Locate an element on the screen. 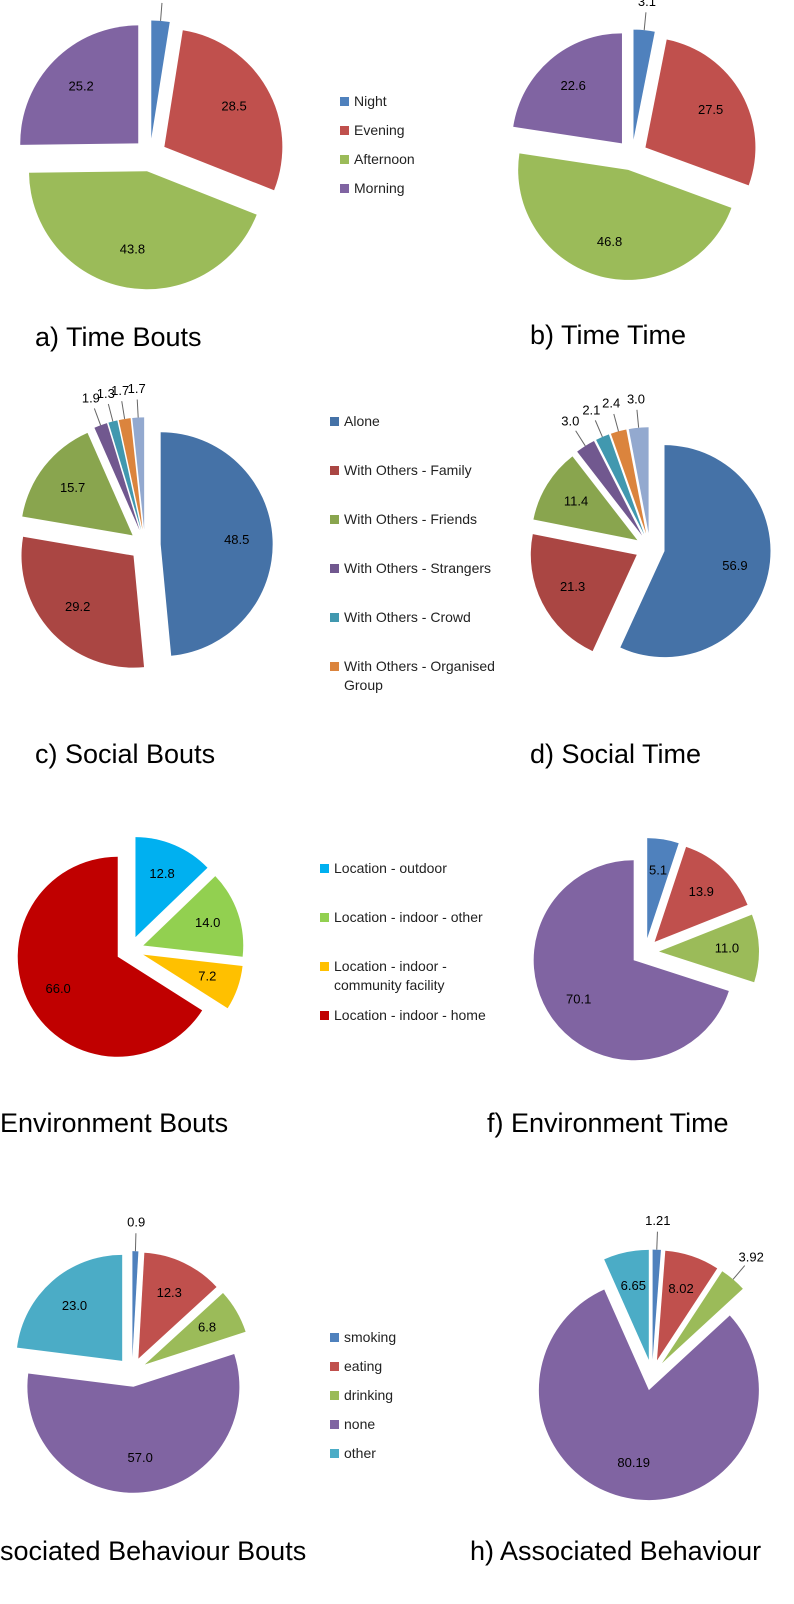 The height and width of the screenshot is (1604, 794). data-label: 3.0 is located at coordinates (636, 398).